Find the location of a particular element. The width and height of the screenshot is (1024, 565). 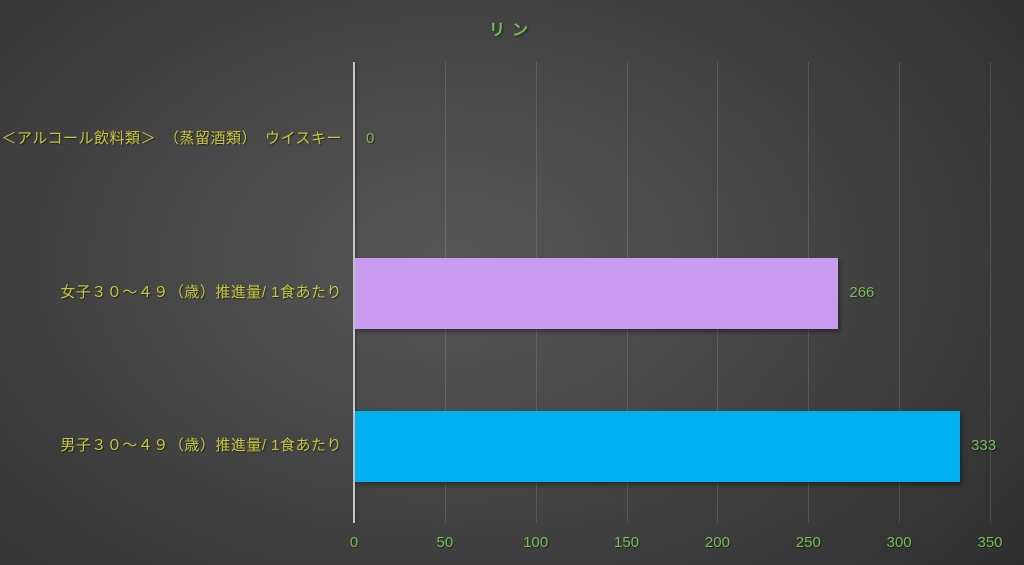

x-axis-tick-label: 100 is located at coordinates (536, 542).